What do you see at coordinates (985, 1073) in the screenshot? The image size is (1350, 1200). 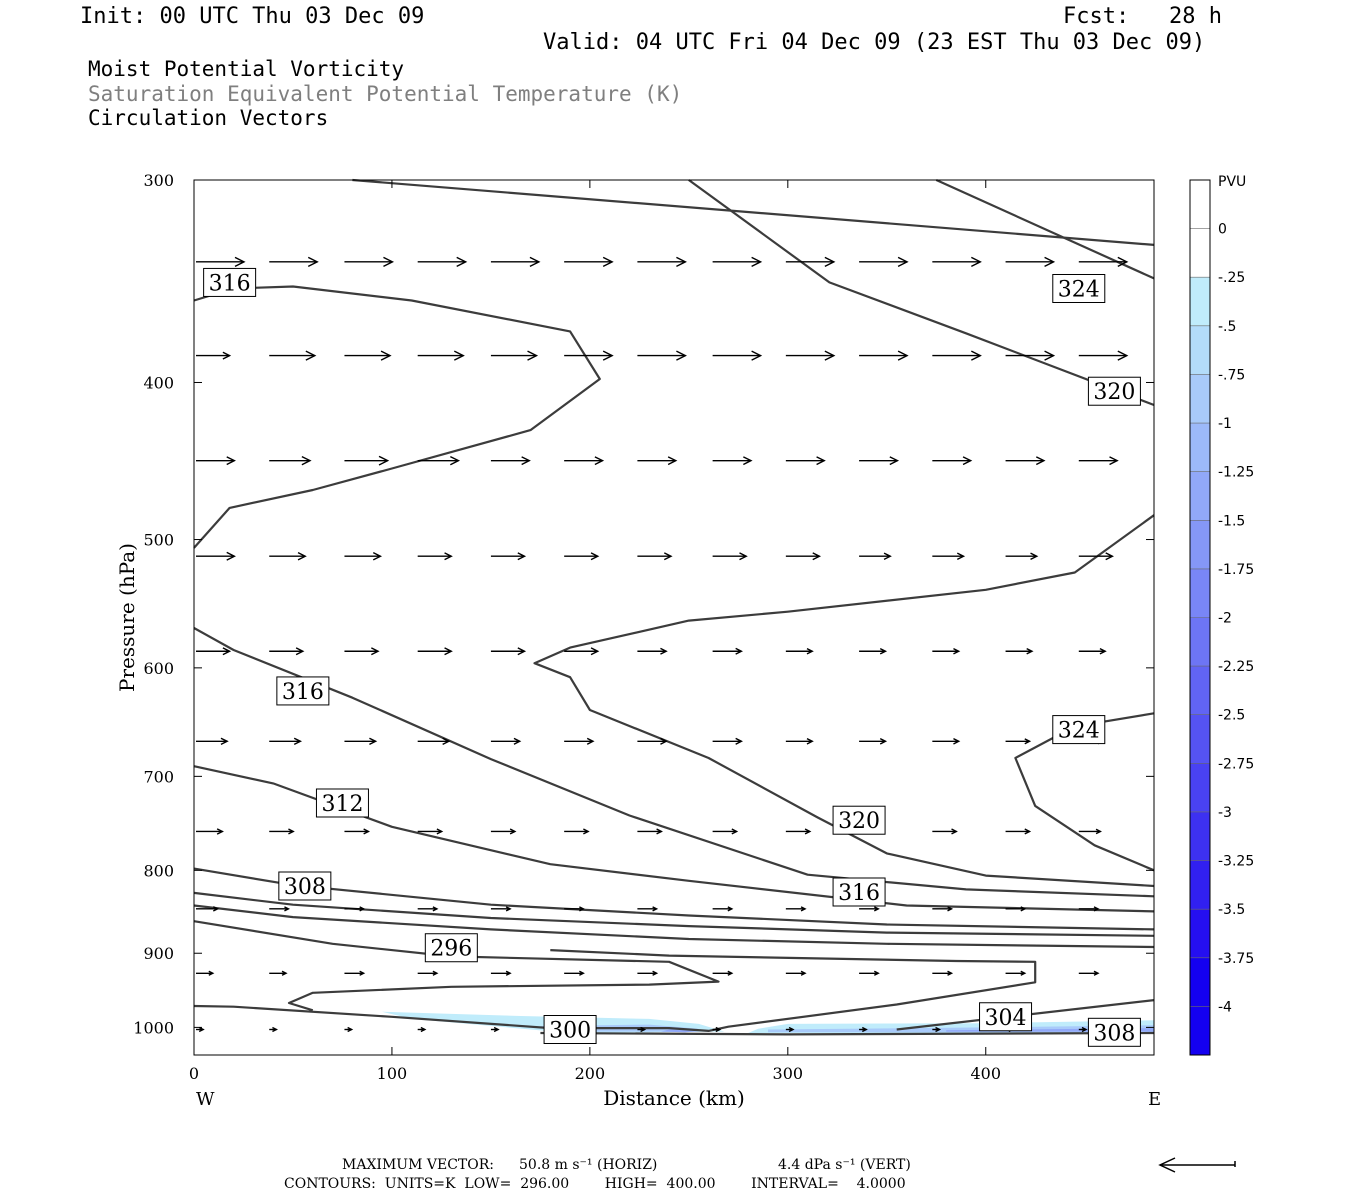 I see `x-tick-label: 400` at bounding box center [985, 1073].